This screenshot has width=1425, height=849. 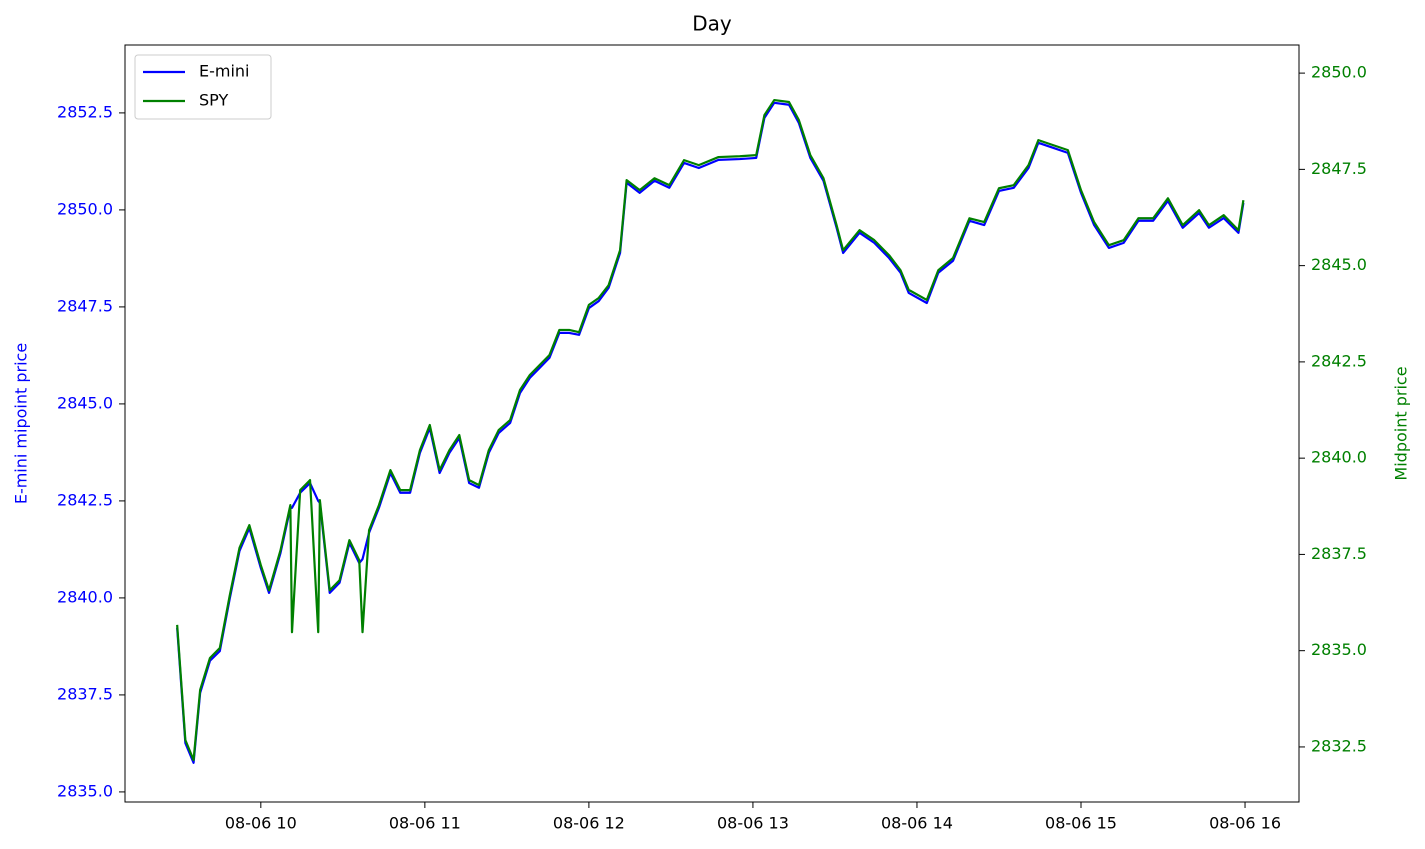 What do you see at coordinates (425, 823) in the screenshot?
I see `x-tick-label: 08-06 11` at bounding box center [425, 823].